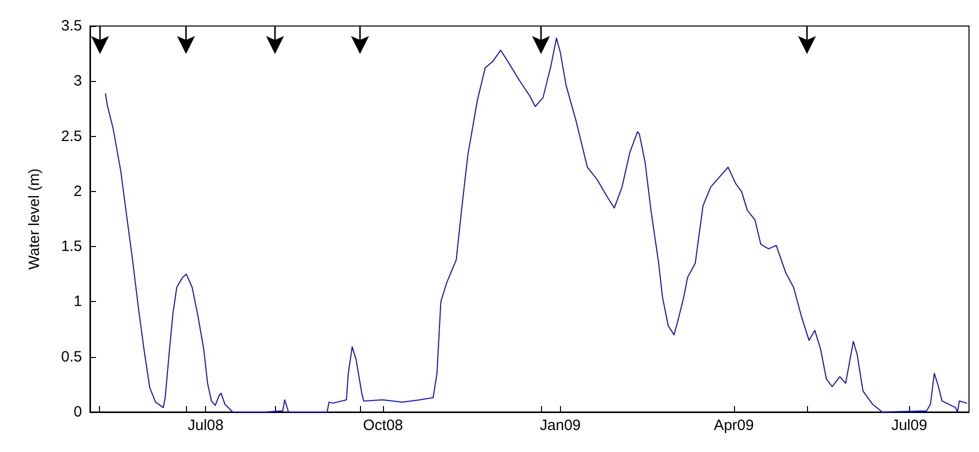 The height and width of the screenshot is (452, 979). Describe the element at coordinates (71, 357) in the screenshot. I see `y-tick-label: 0.5` at that location.